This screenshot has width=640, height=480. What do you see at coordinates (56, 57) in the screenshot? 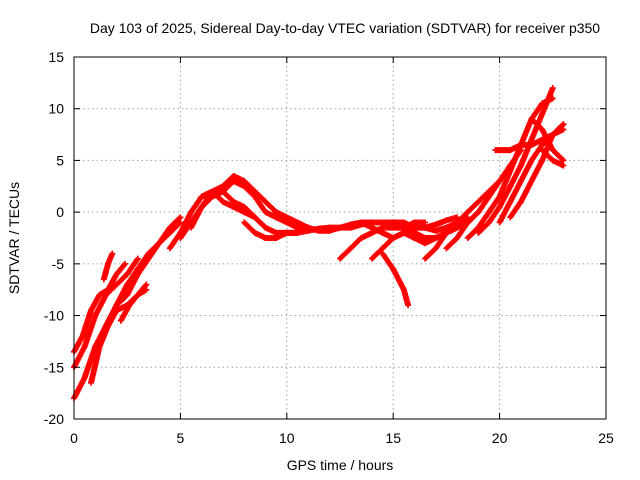
I see `y-tick-label: 15` at bounding box center [56, 57].